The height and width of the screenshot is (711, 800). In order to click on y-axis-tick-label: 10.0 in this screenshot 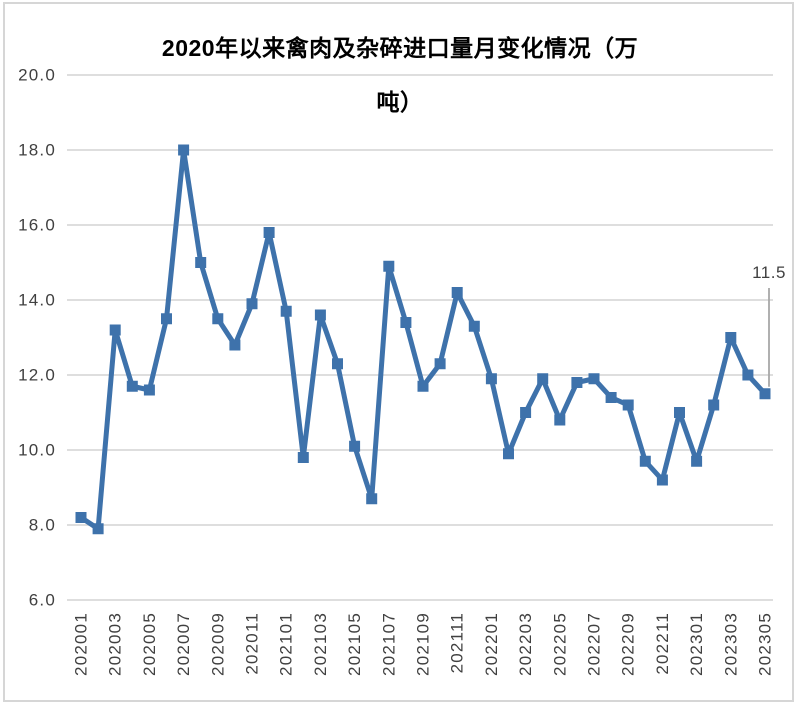, I will do `click(37, 450)`.